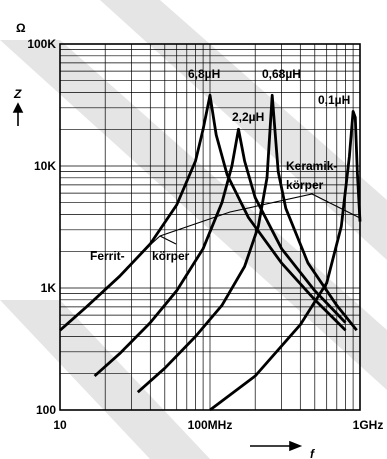 The width and height of the screenshot is (387, 459). I want to click on y-axis-label: Z, so click(17, 94).